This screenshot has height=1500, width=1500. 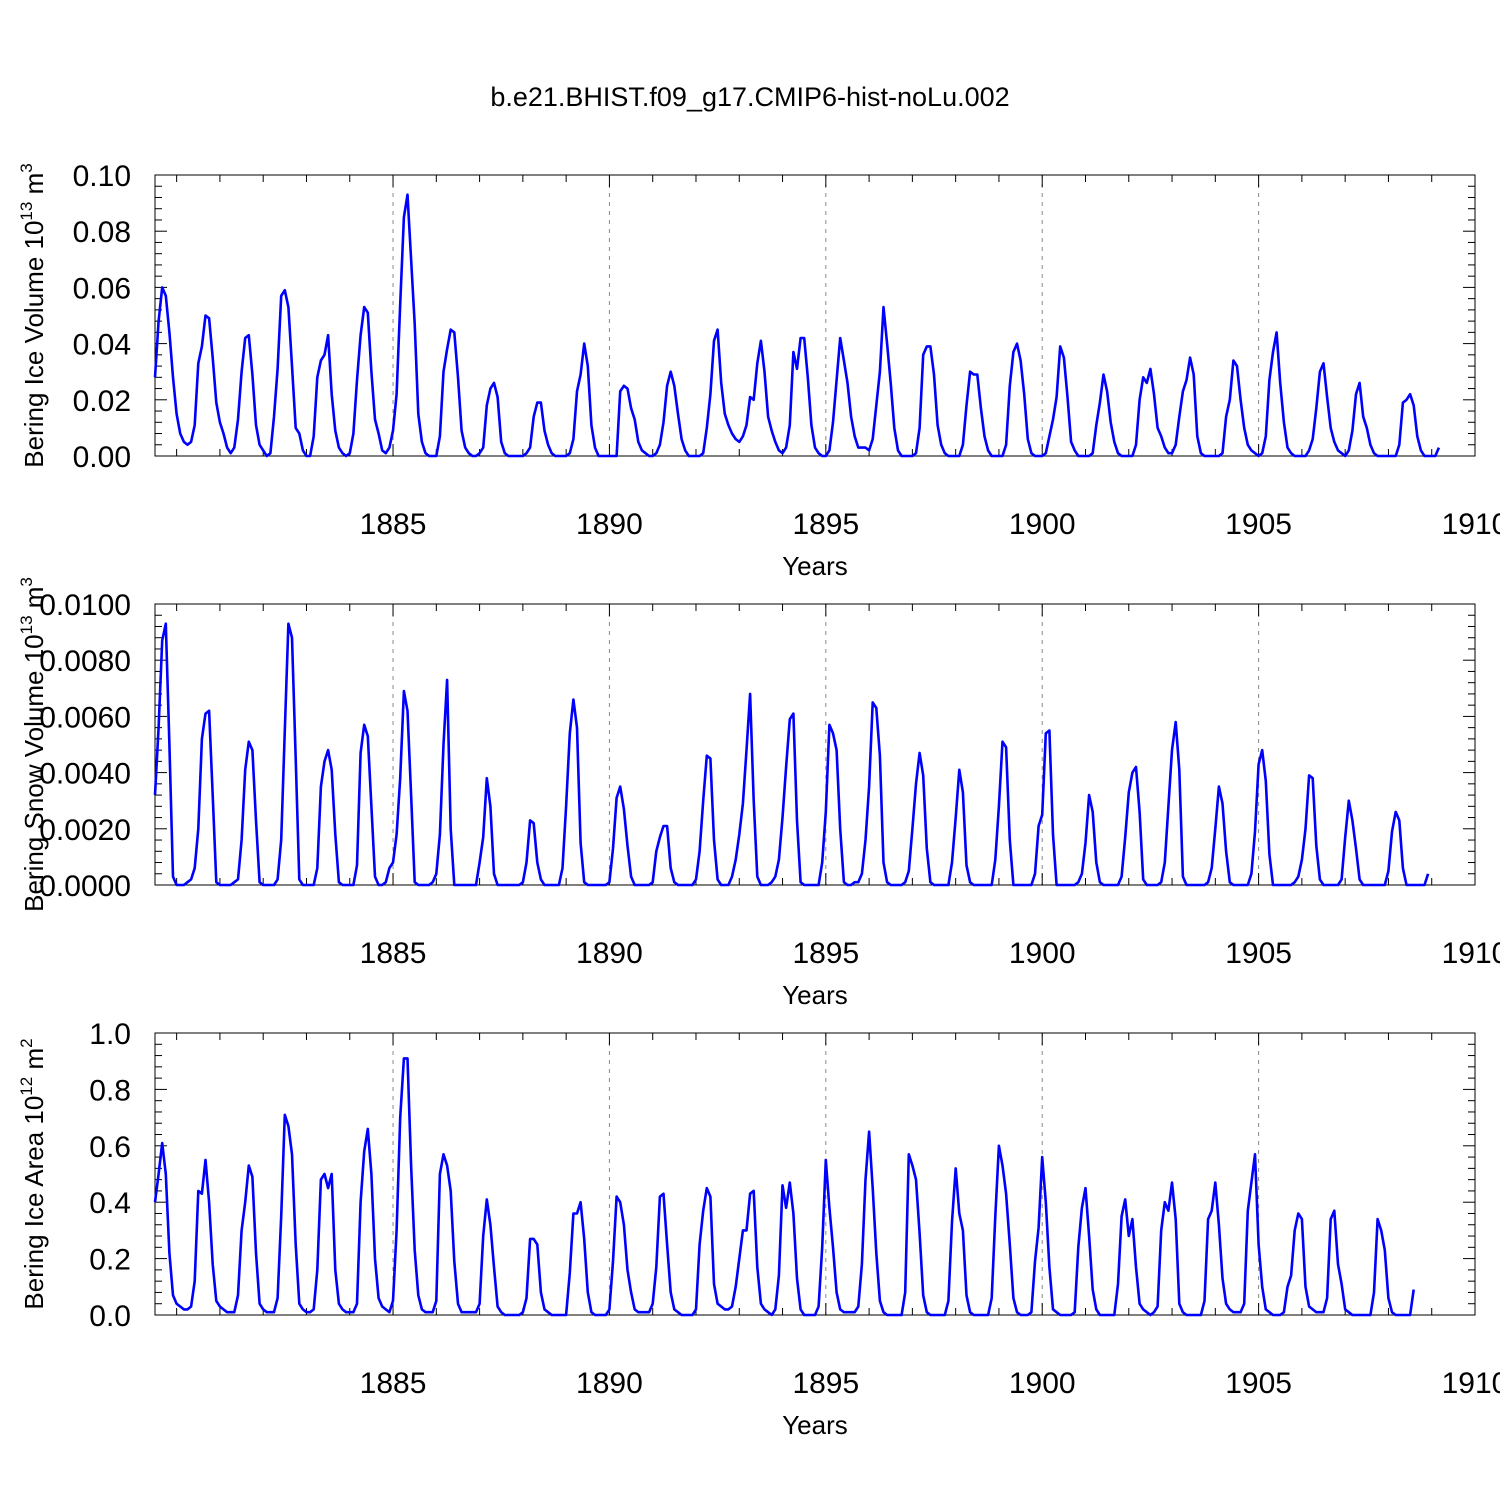 I want to click on y-tick-label: 0.6, so click(x=110, y=1147).